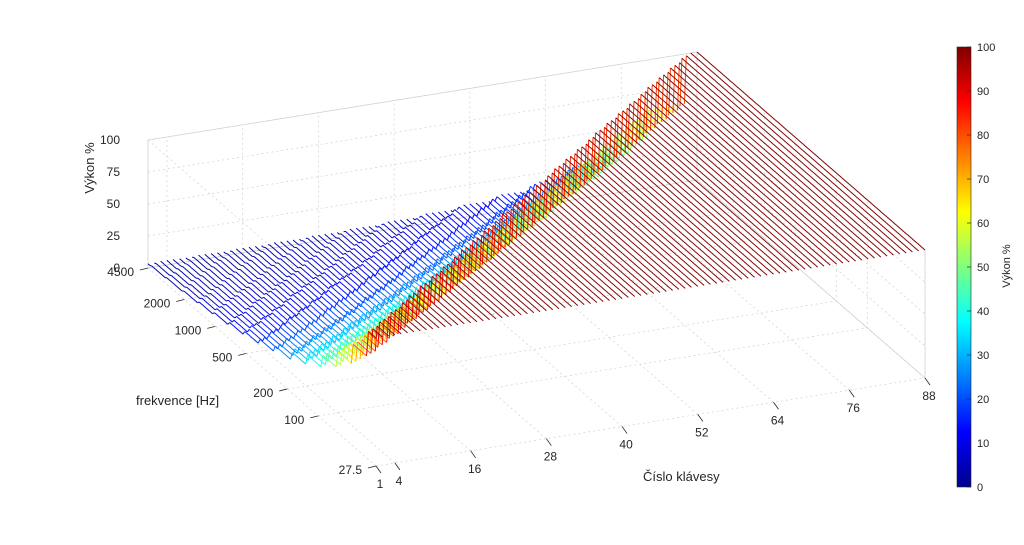 The image size is (1024, 545). Describe the element at coordinates (1007, 266) in the screenshot. I see `colorbar-label: Výkon %` at that location.